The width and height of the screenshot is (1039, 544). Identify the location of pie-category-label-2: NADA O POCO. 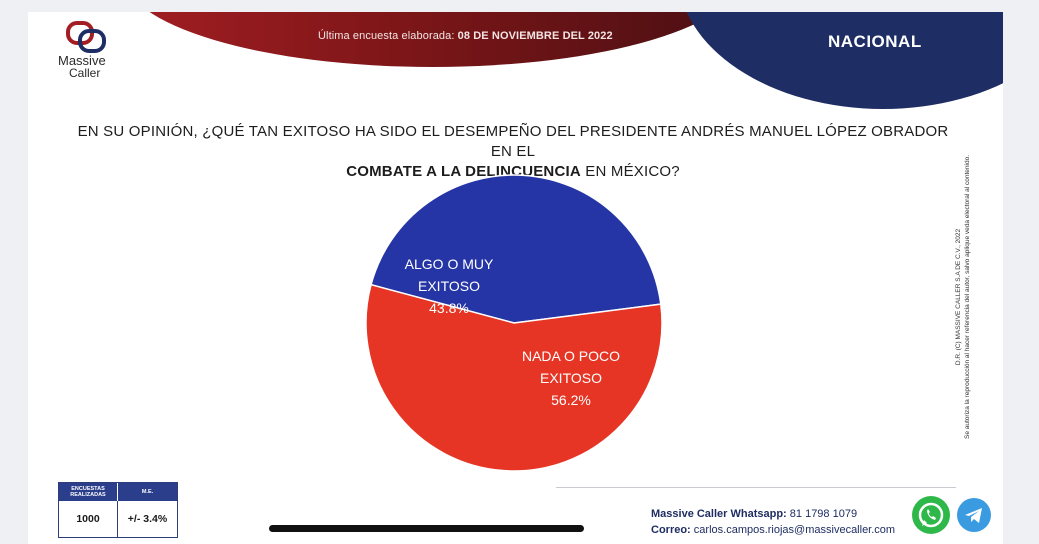
(571, 356).